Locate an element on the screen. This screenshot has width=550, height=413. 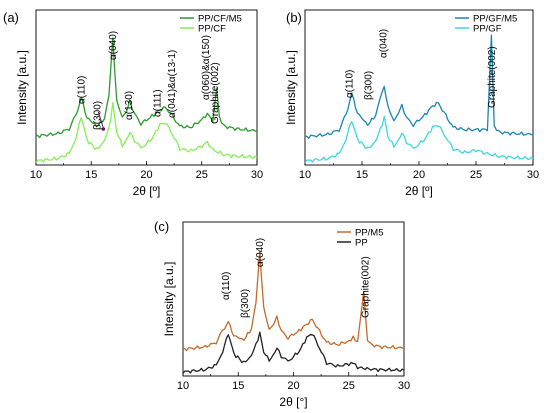
panel-a-beta-arrow is located at coordinates (100, 120).